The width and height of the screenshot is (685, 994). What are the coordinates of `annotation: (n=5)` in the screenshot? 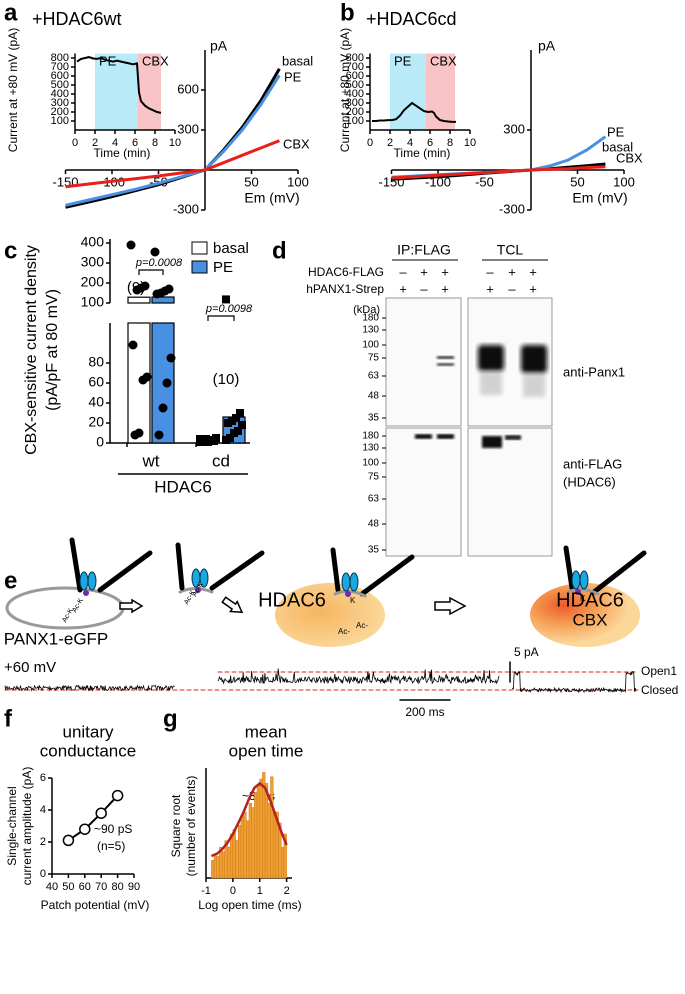 It's located at (111, 846).